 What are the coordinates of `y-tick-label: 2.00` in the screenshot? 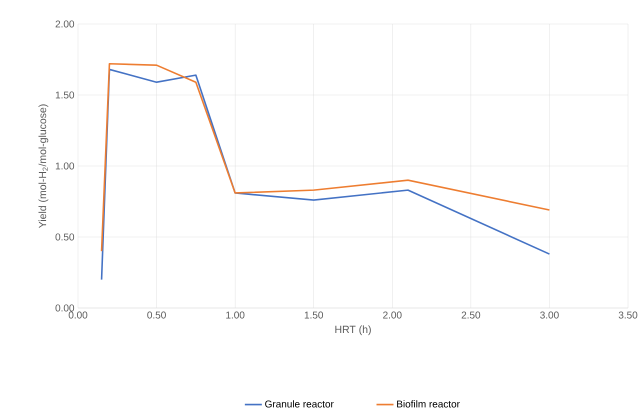 It's located at (65, 24).